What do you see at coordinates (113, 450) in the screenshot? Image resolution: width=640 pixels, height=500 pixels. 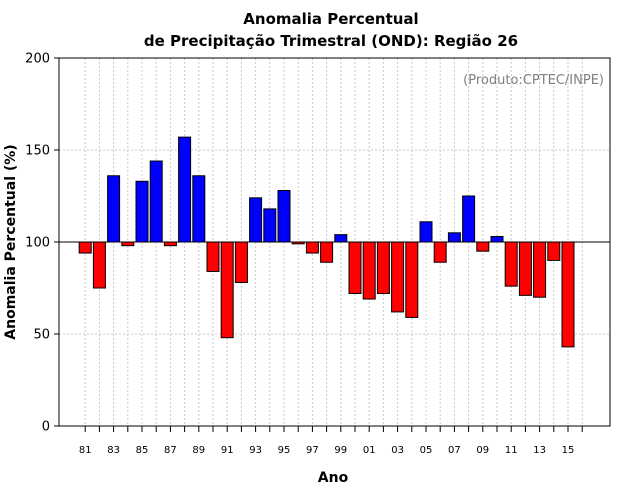 I see `x-tick-label: 83` at bounding box center [113, 450].